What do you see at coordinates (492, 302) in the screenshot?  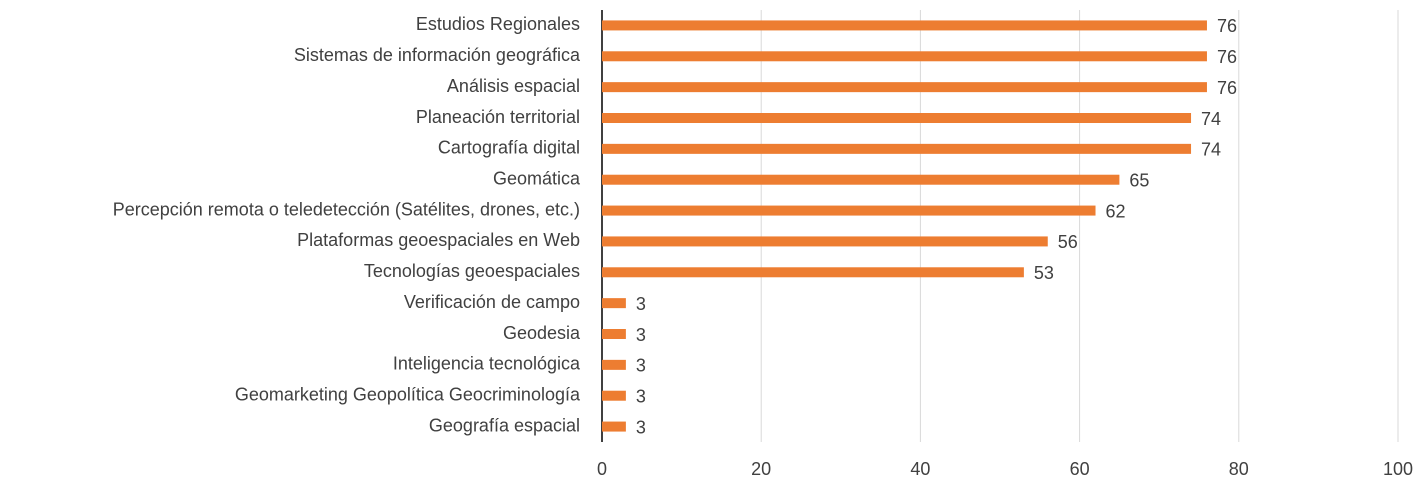 I see `y-tick-label: Verificación de campo` at bounding box center [492, 302].